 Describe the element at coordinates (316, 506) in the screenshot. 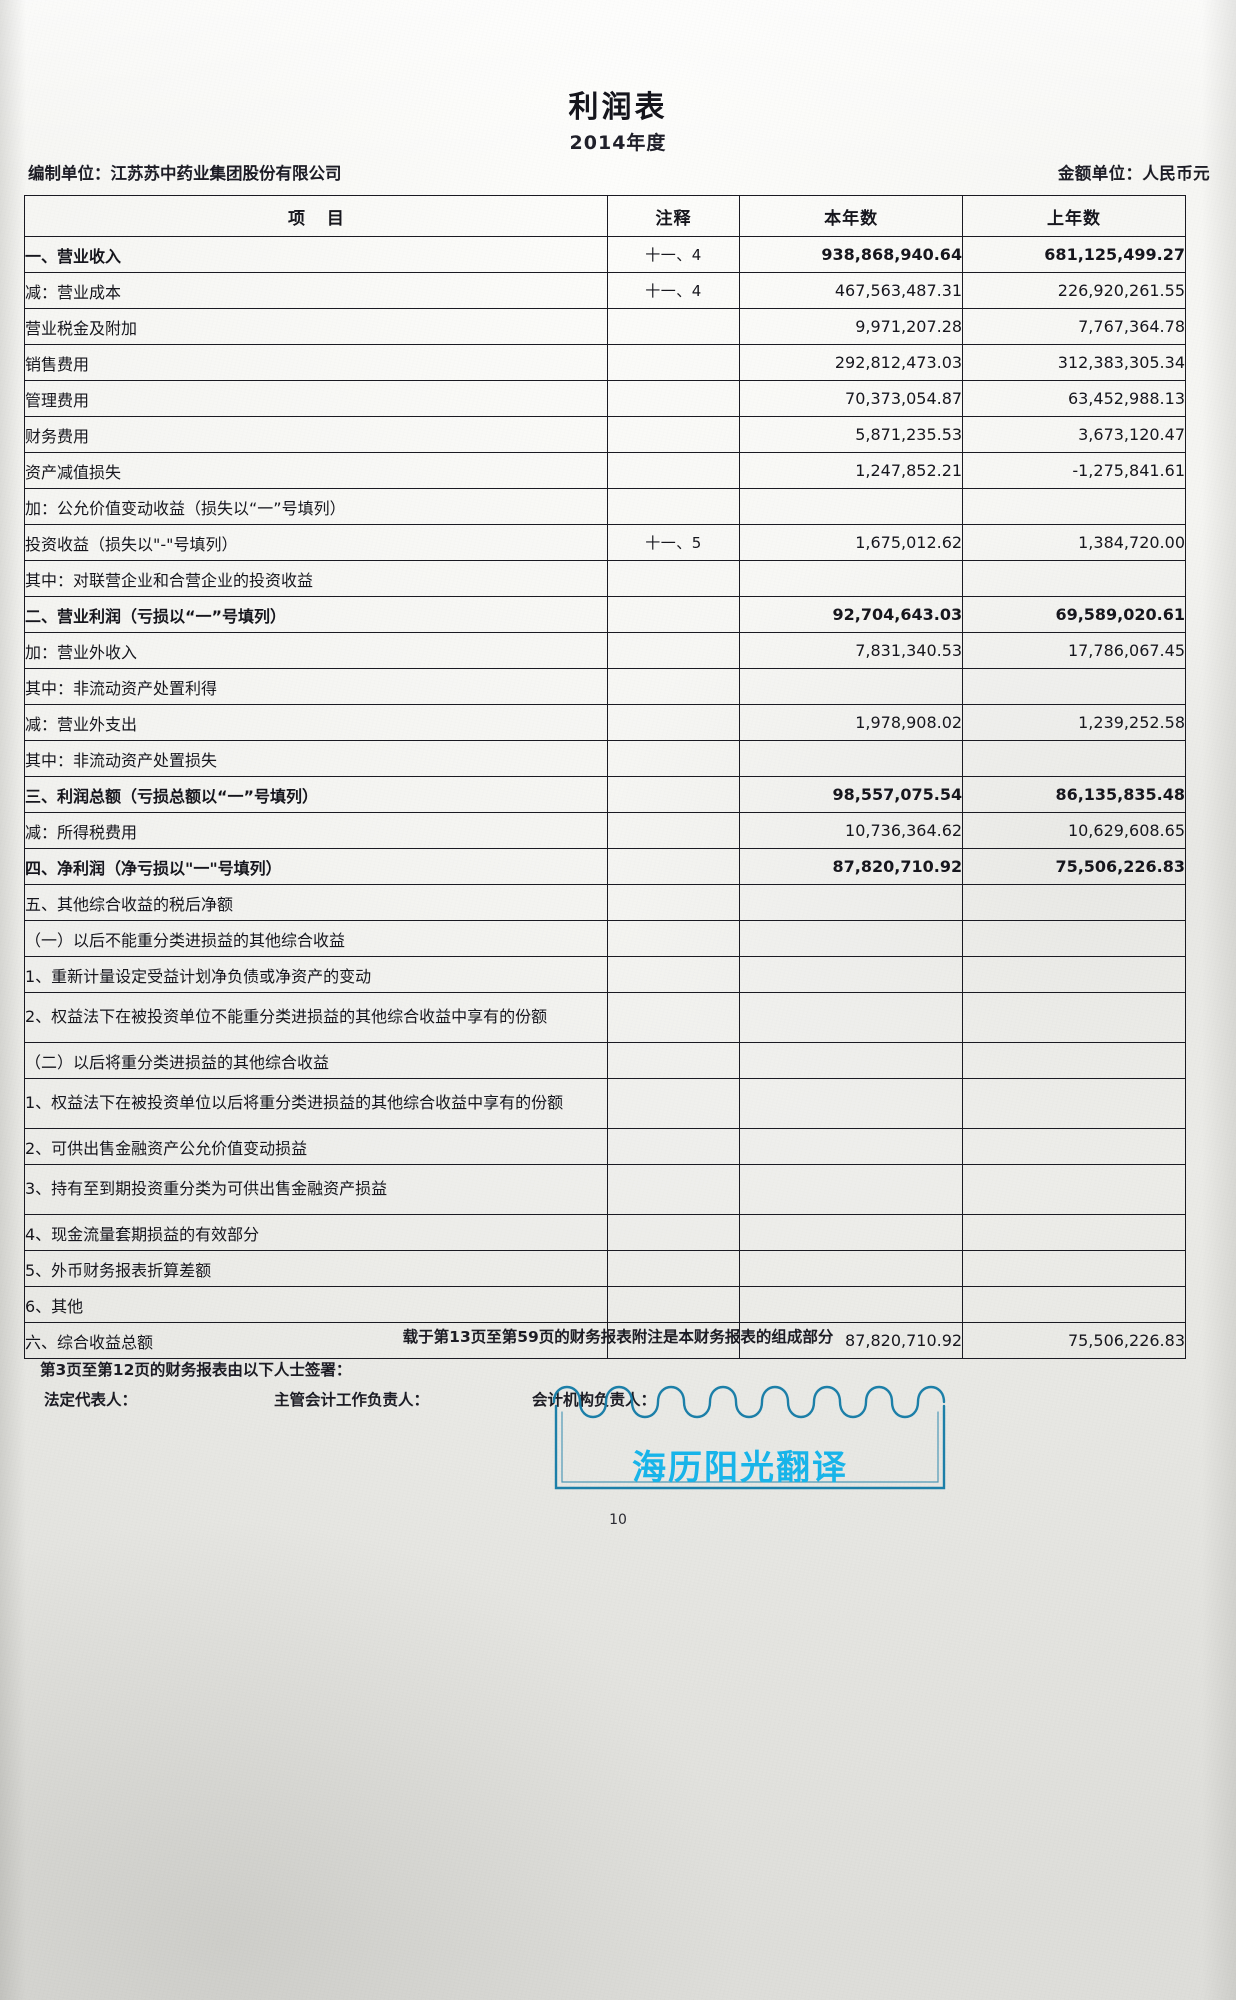

I see `row-label: 加：公允价值变动收益（损失以“一”号填列）` at that location.